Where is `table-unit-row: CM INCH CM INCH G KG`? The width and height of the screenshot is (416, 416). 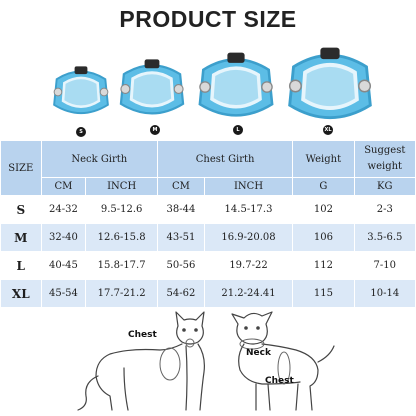 table-unit-row: CM INCH CM INCH G KG is located at coordinates (208, 186).